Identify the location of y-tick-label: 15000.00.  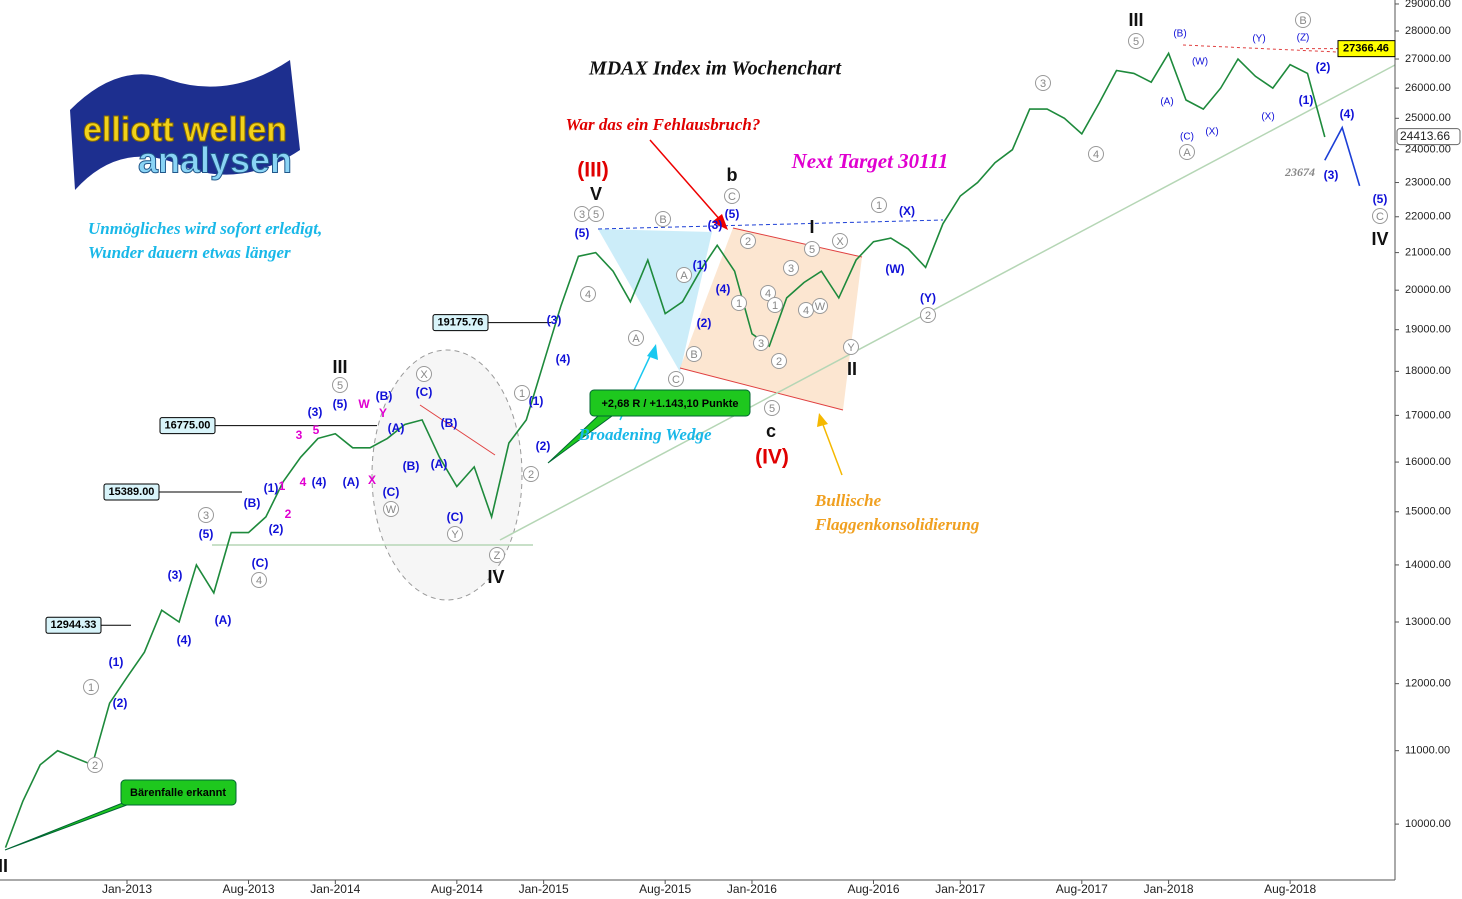
(1428, 512).